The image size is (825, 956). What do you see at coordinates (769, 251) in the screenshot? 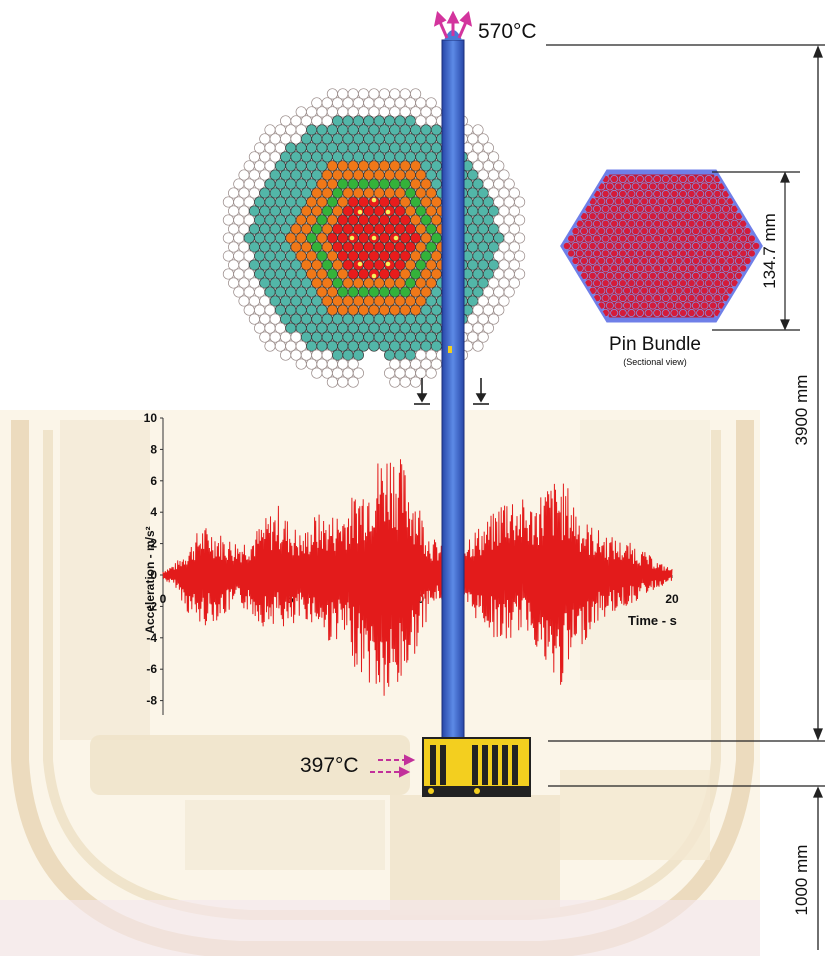
I see `flat-width-label: 134.7 mm` at bounding box center [769, 251].